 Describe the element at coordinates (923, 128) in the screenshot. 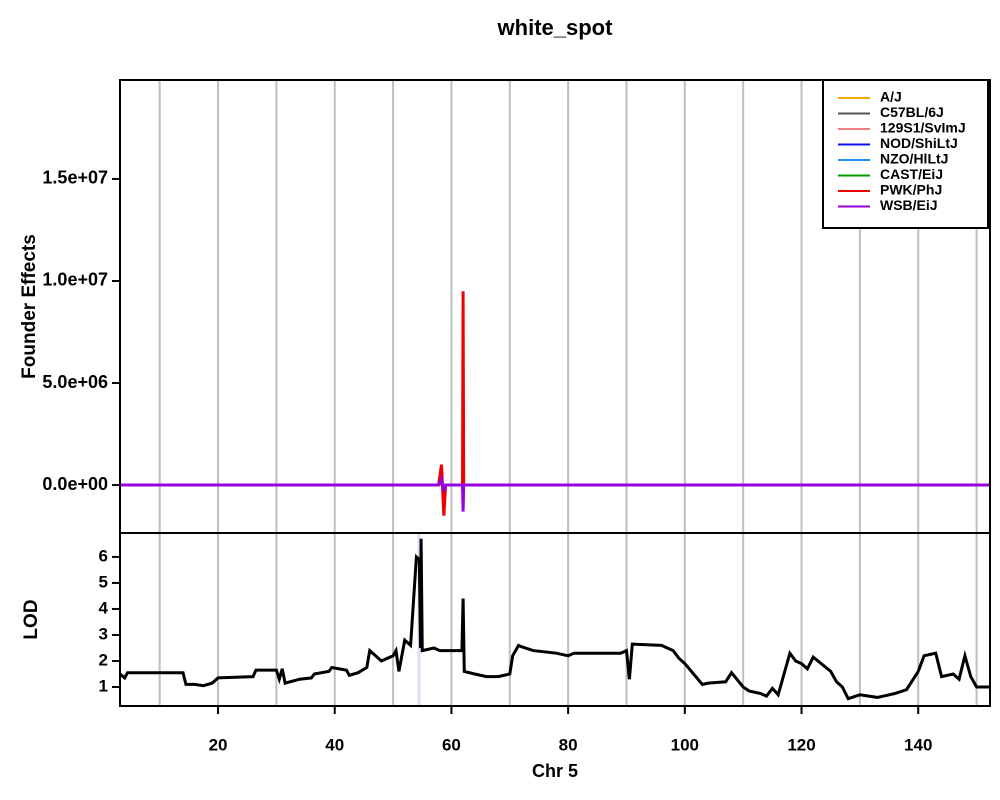

I see `legend-label: 129S1/SvImJ` at that location.